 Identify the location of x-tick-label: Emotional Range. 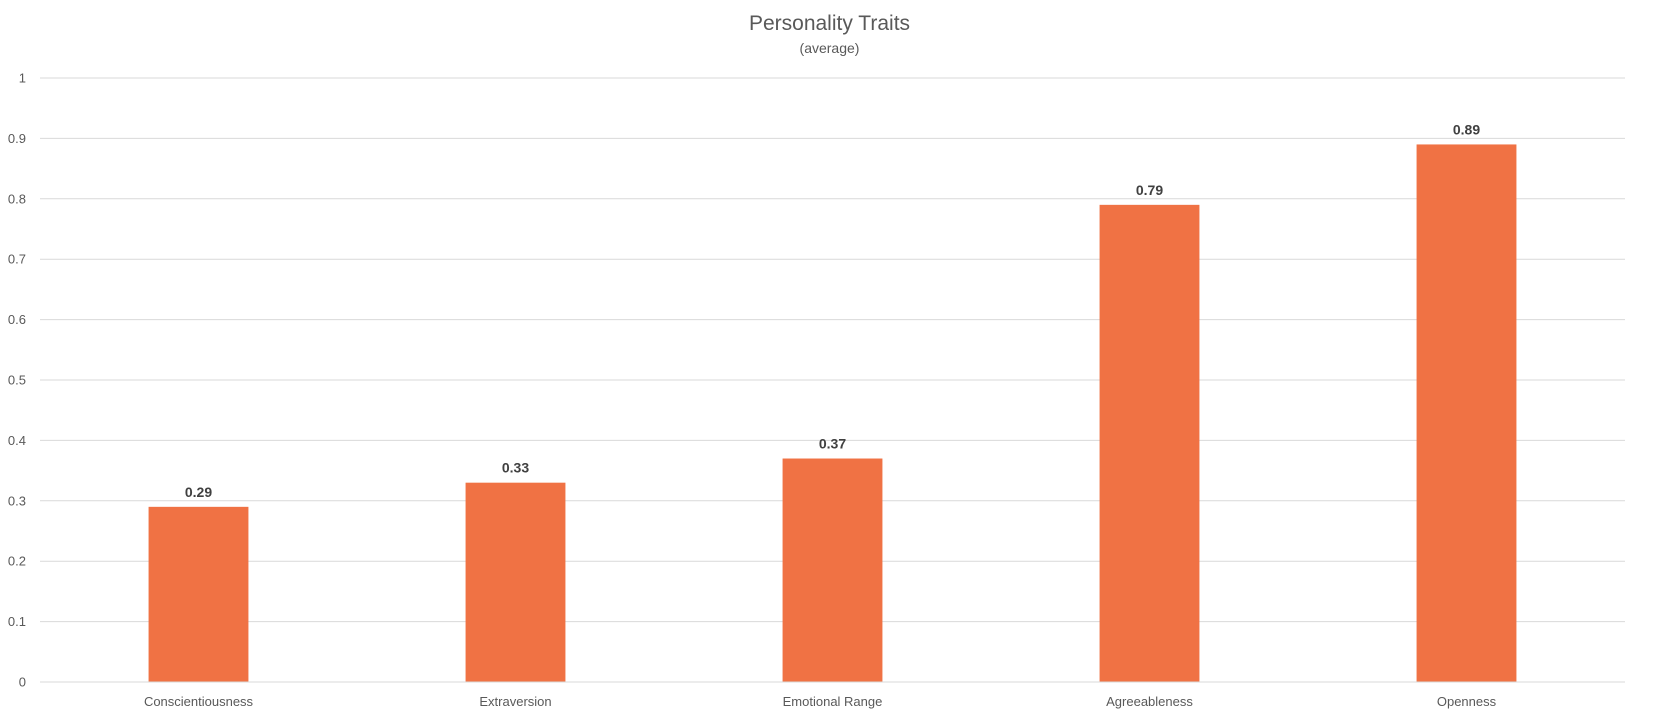
(833, 701).